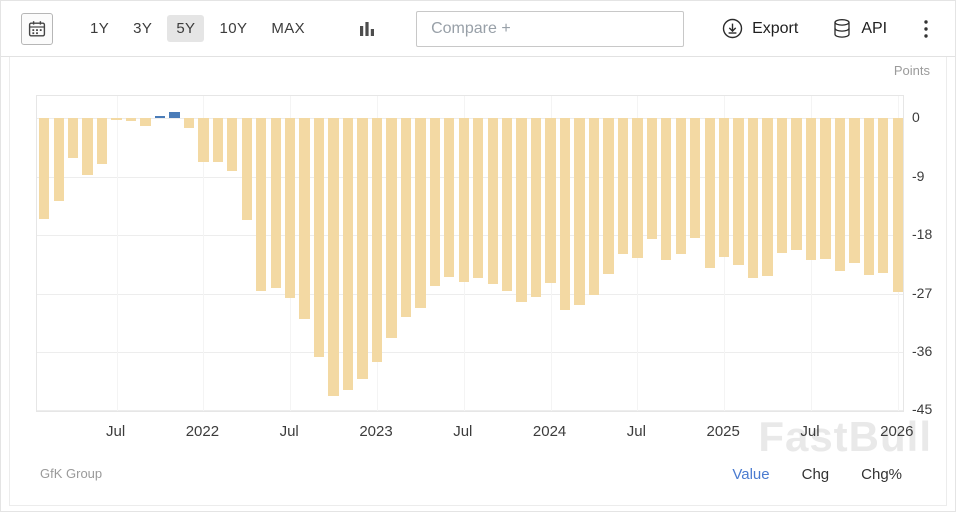 The image size is (956, 512). What do you see at coordinates (550, 28) in the screenshot?
I see `compare-input: Compare +` at bounding box center [550, 28].